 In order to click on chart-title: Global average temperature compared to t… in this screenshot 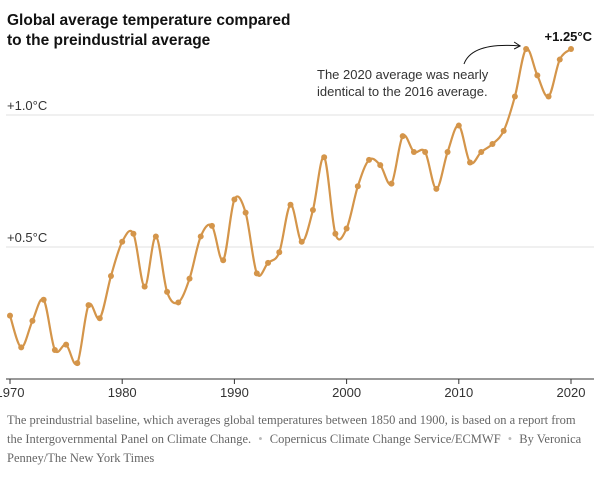, I will do `click(149, 30)`.